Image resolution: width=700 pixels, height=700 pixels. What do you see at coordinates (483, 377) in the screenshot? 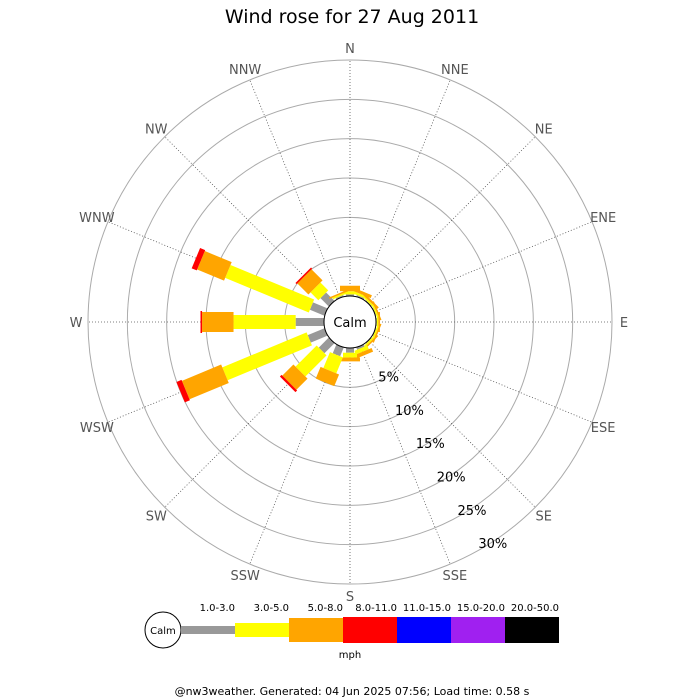
I see `spoke-ese` at bounding box center [483, 377].